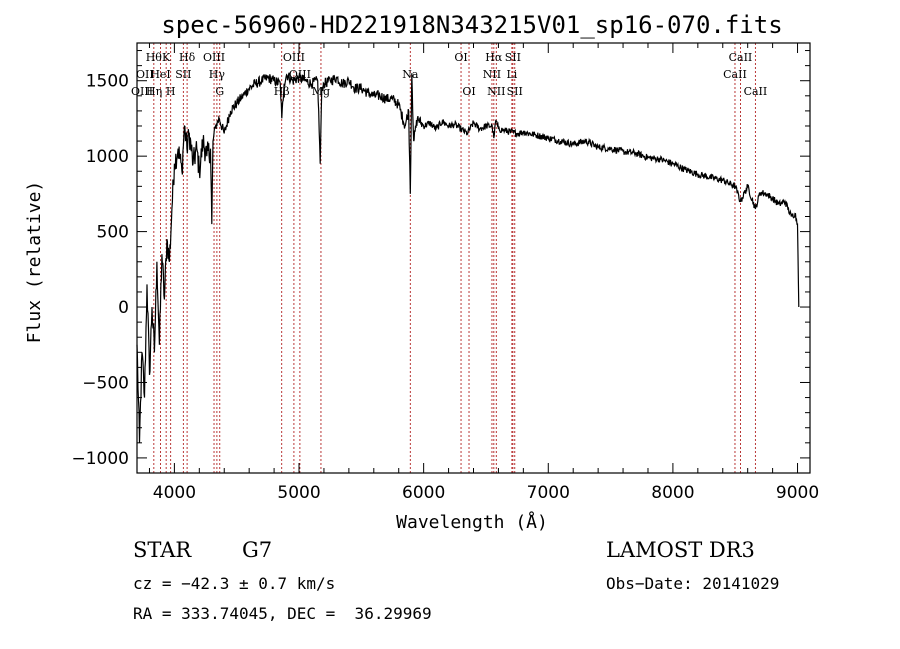 This screenshot has height=649, width=900. Describe the element at coordinates (171, 91) in the screenshot. I see `marker-label: H` at that location.